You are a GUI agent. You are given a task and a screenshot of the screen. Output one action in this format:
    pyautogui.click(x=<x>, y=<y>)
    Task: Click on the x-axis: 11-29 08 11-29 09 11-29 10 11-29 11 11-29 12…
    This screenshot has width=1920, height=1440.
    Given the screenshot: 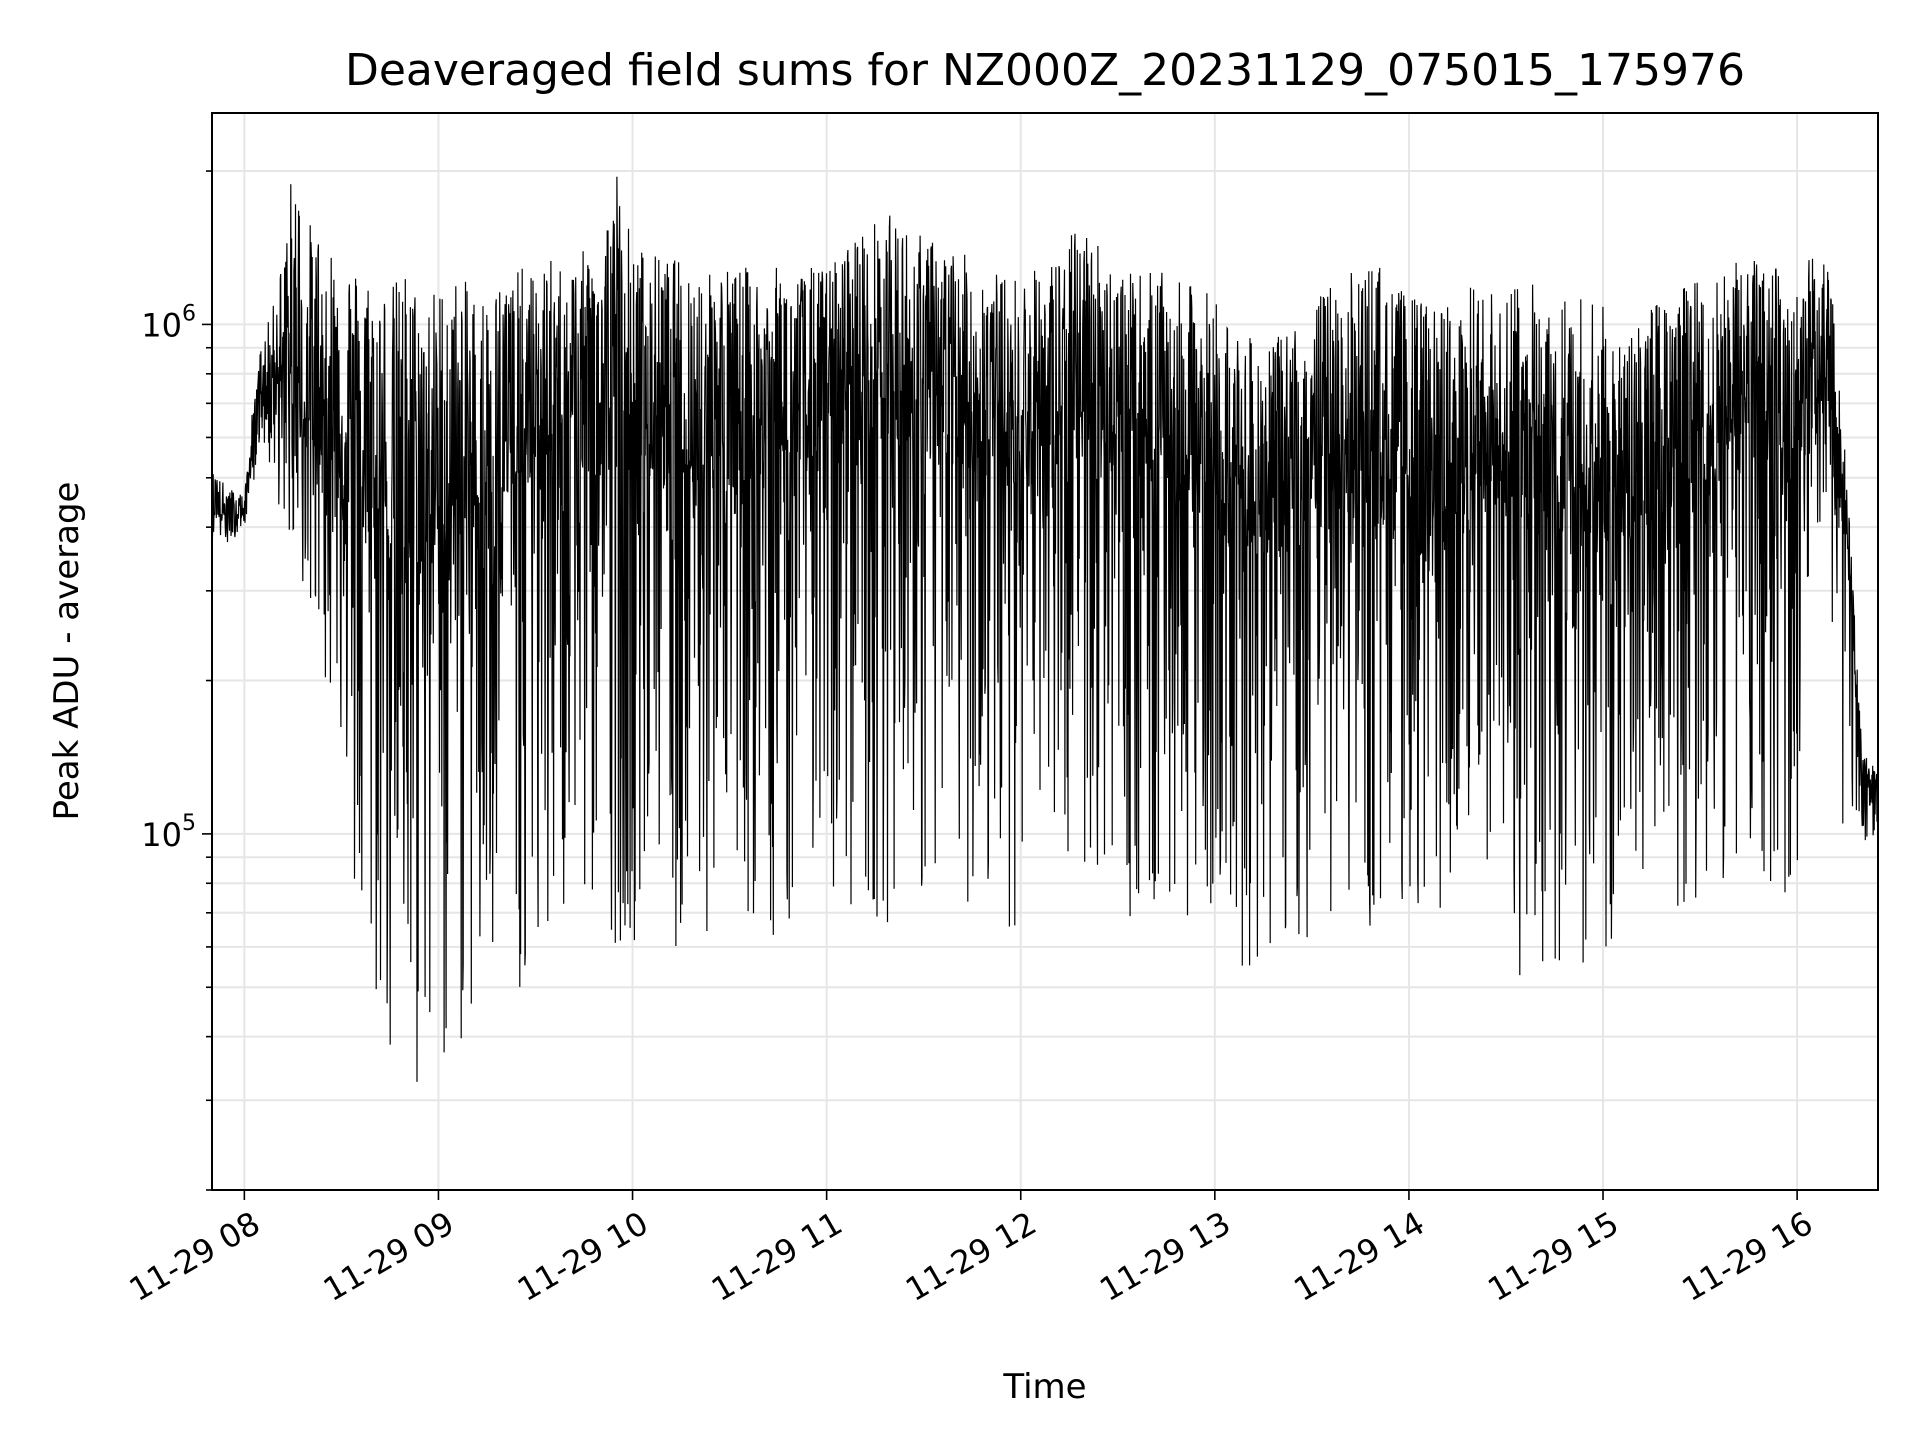 What is the action you would take?
    pyautogui.click(x=971, y=1249)
    